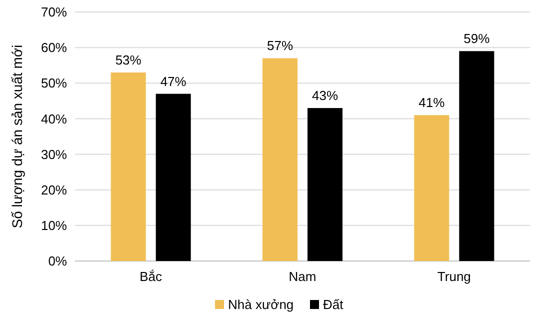  I want to click on data-label: 53%, so click(128, 60).